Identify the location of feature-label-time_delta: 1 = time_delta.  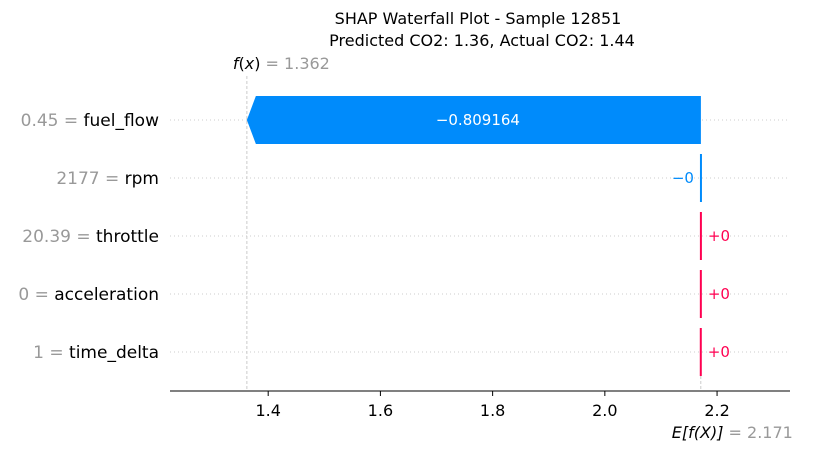
(96, 353).